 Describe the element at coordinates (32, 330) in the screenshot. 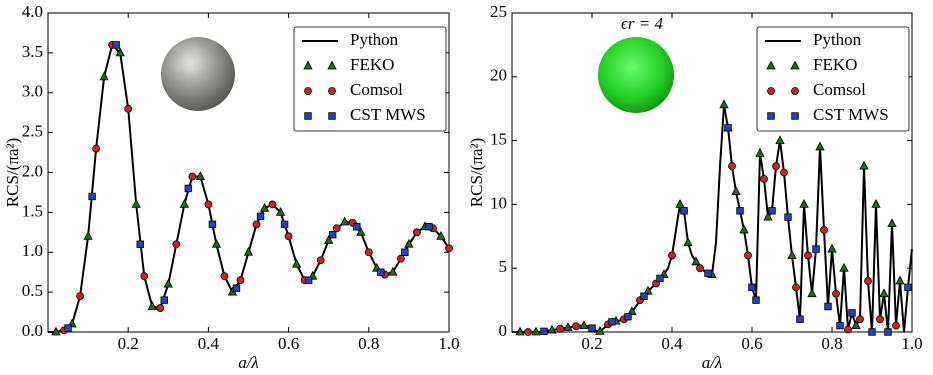

I see `y-tick-label: 0.0` at that location.